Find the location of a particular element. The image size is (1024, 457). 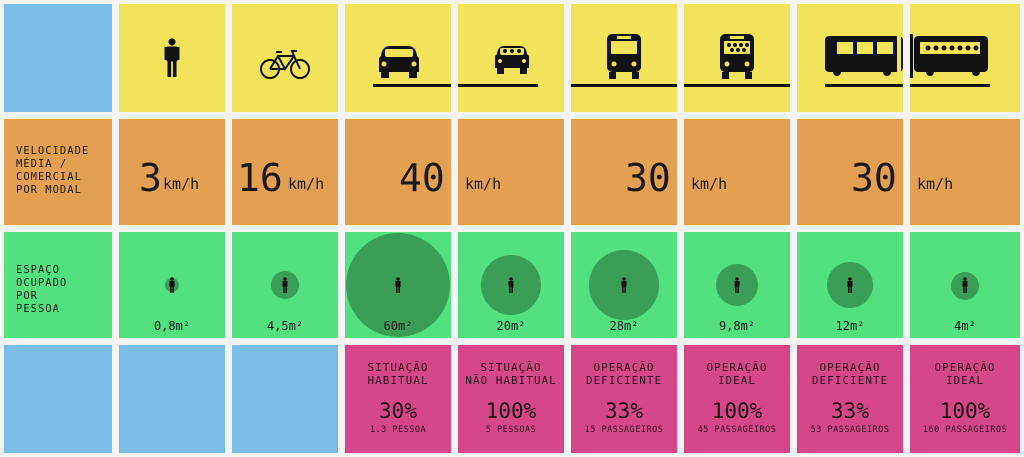

space-cell-bus-full: 9,8m² is located at coordinates (737, 285).